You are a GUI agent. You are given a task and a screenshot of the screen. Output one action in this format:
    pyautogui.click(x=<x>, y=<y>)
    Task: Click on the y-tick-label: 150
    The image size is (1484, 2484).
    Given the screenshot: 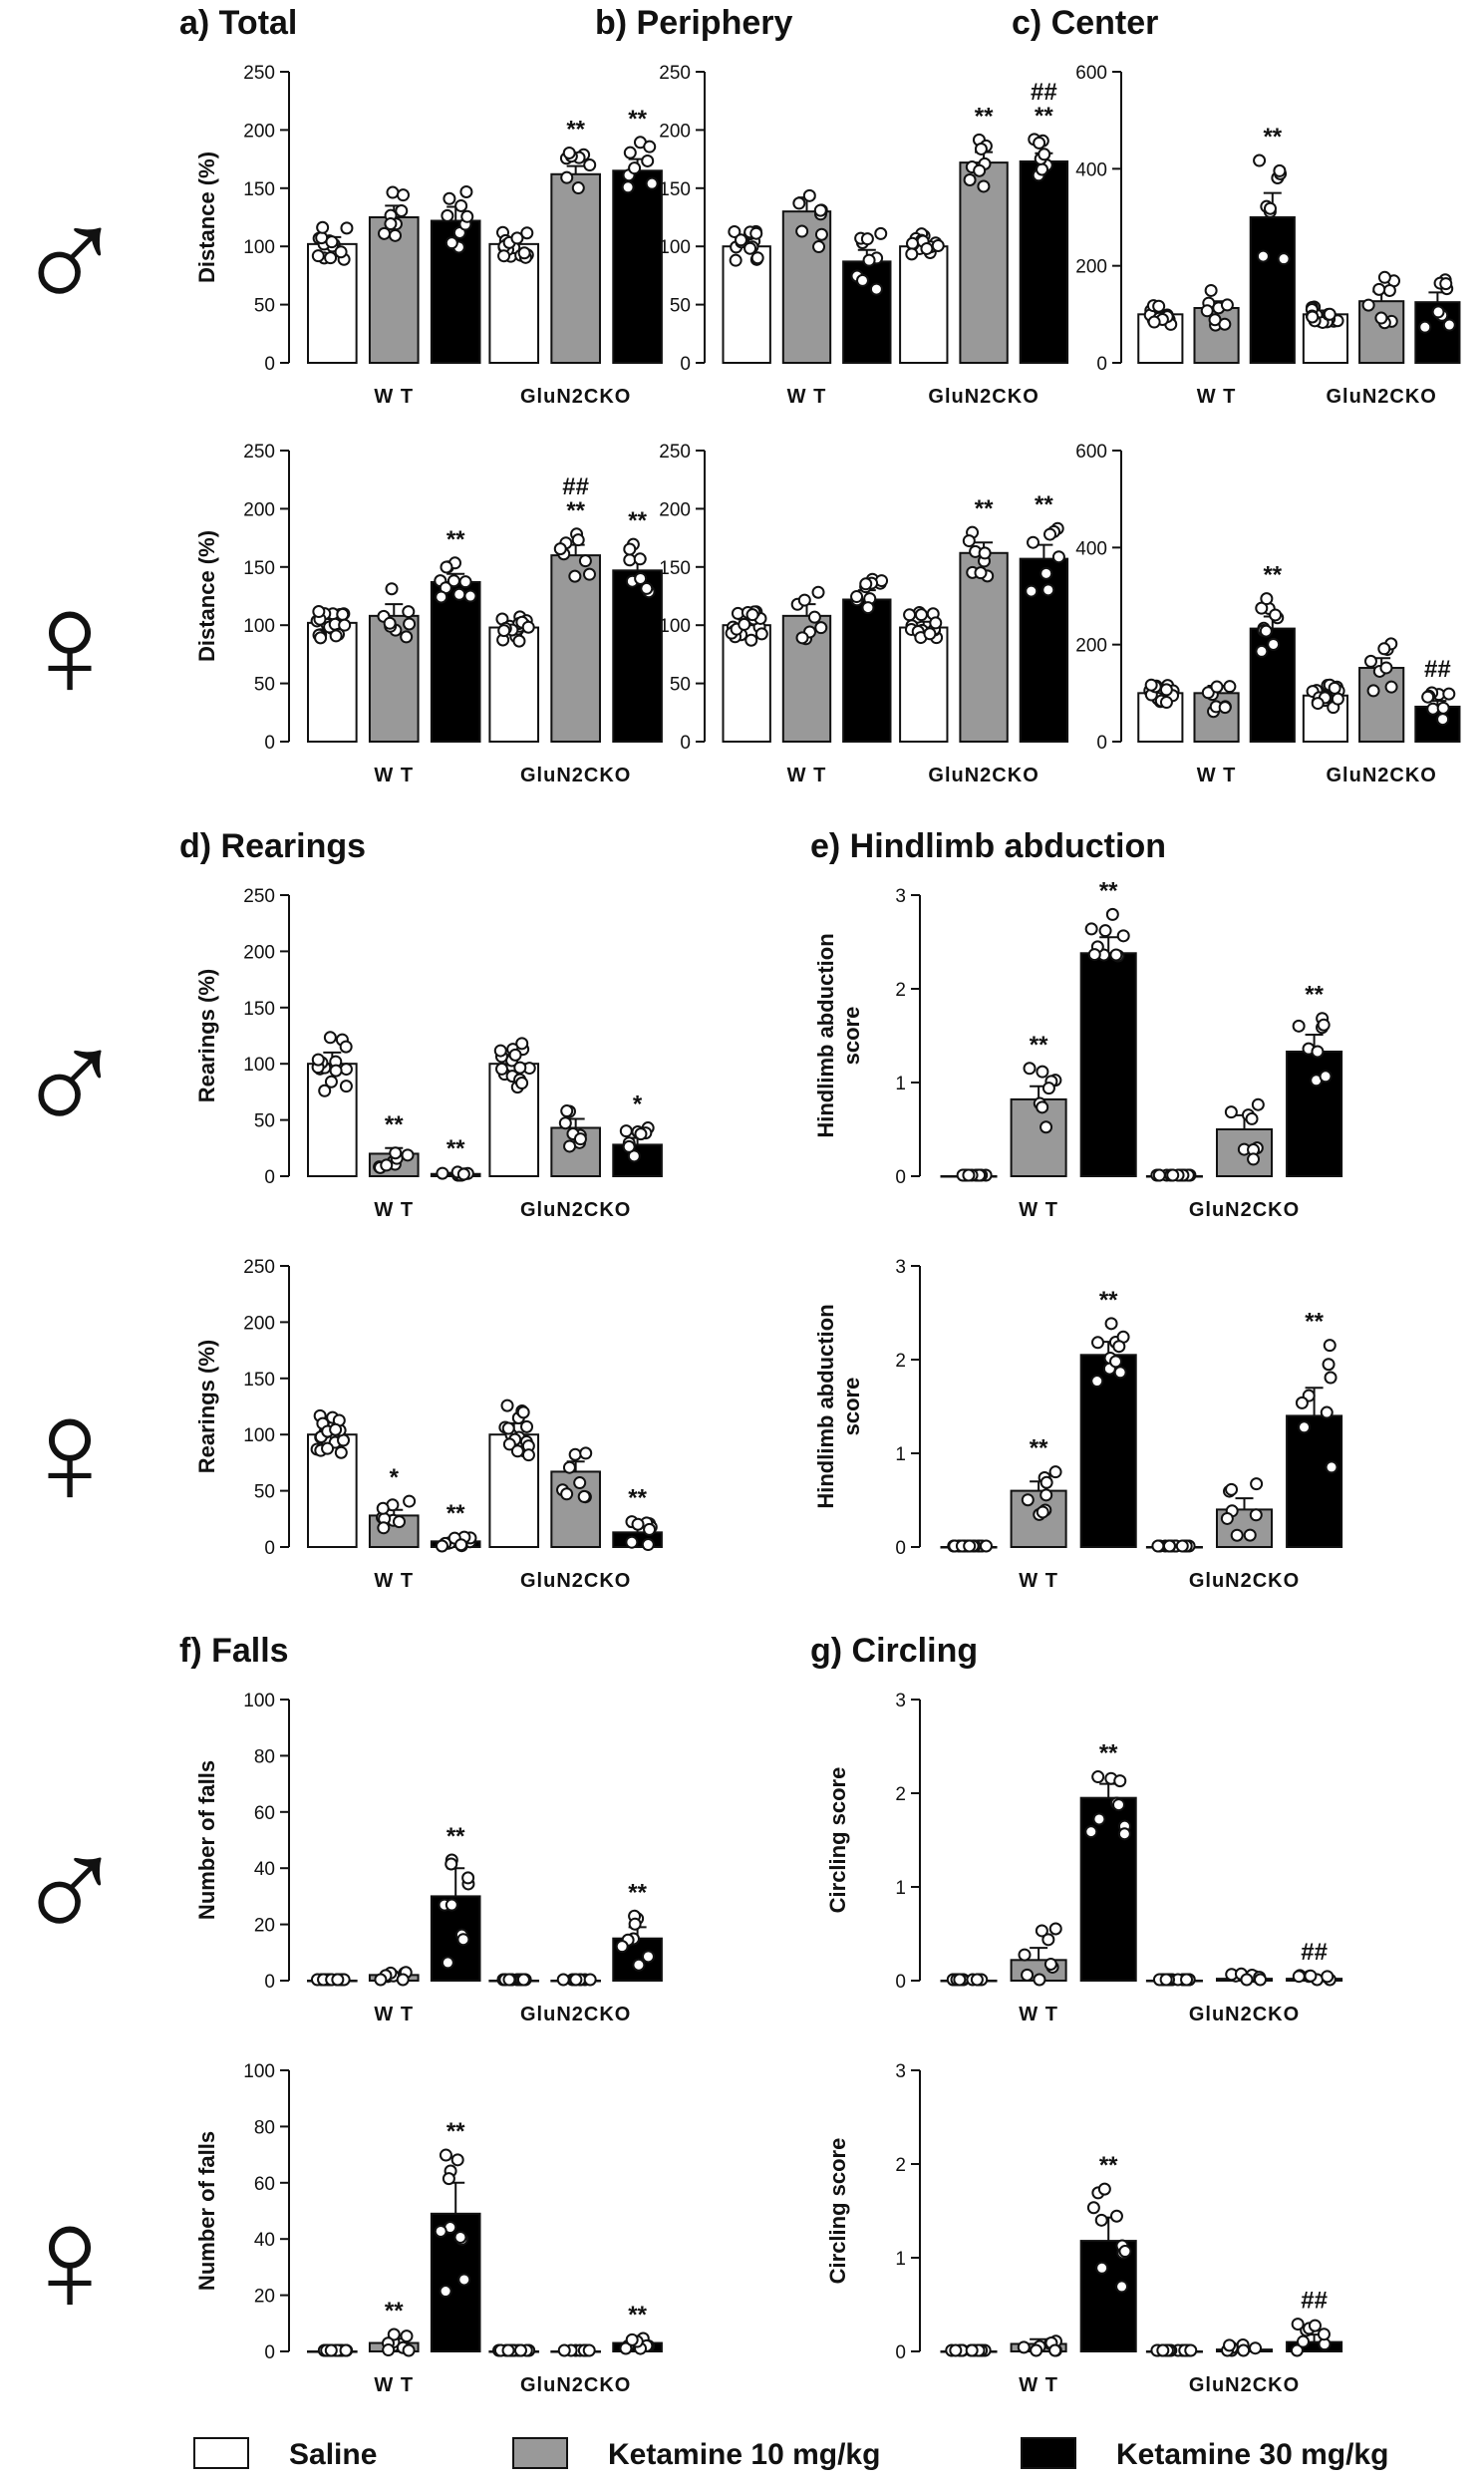 What is the action you would take?
    pyautogui.click(x=259, y=1381)
    